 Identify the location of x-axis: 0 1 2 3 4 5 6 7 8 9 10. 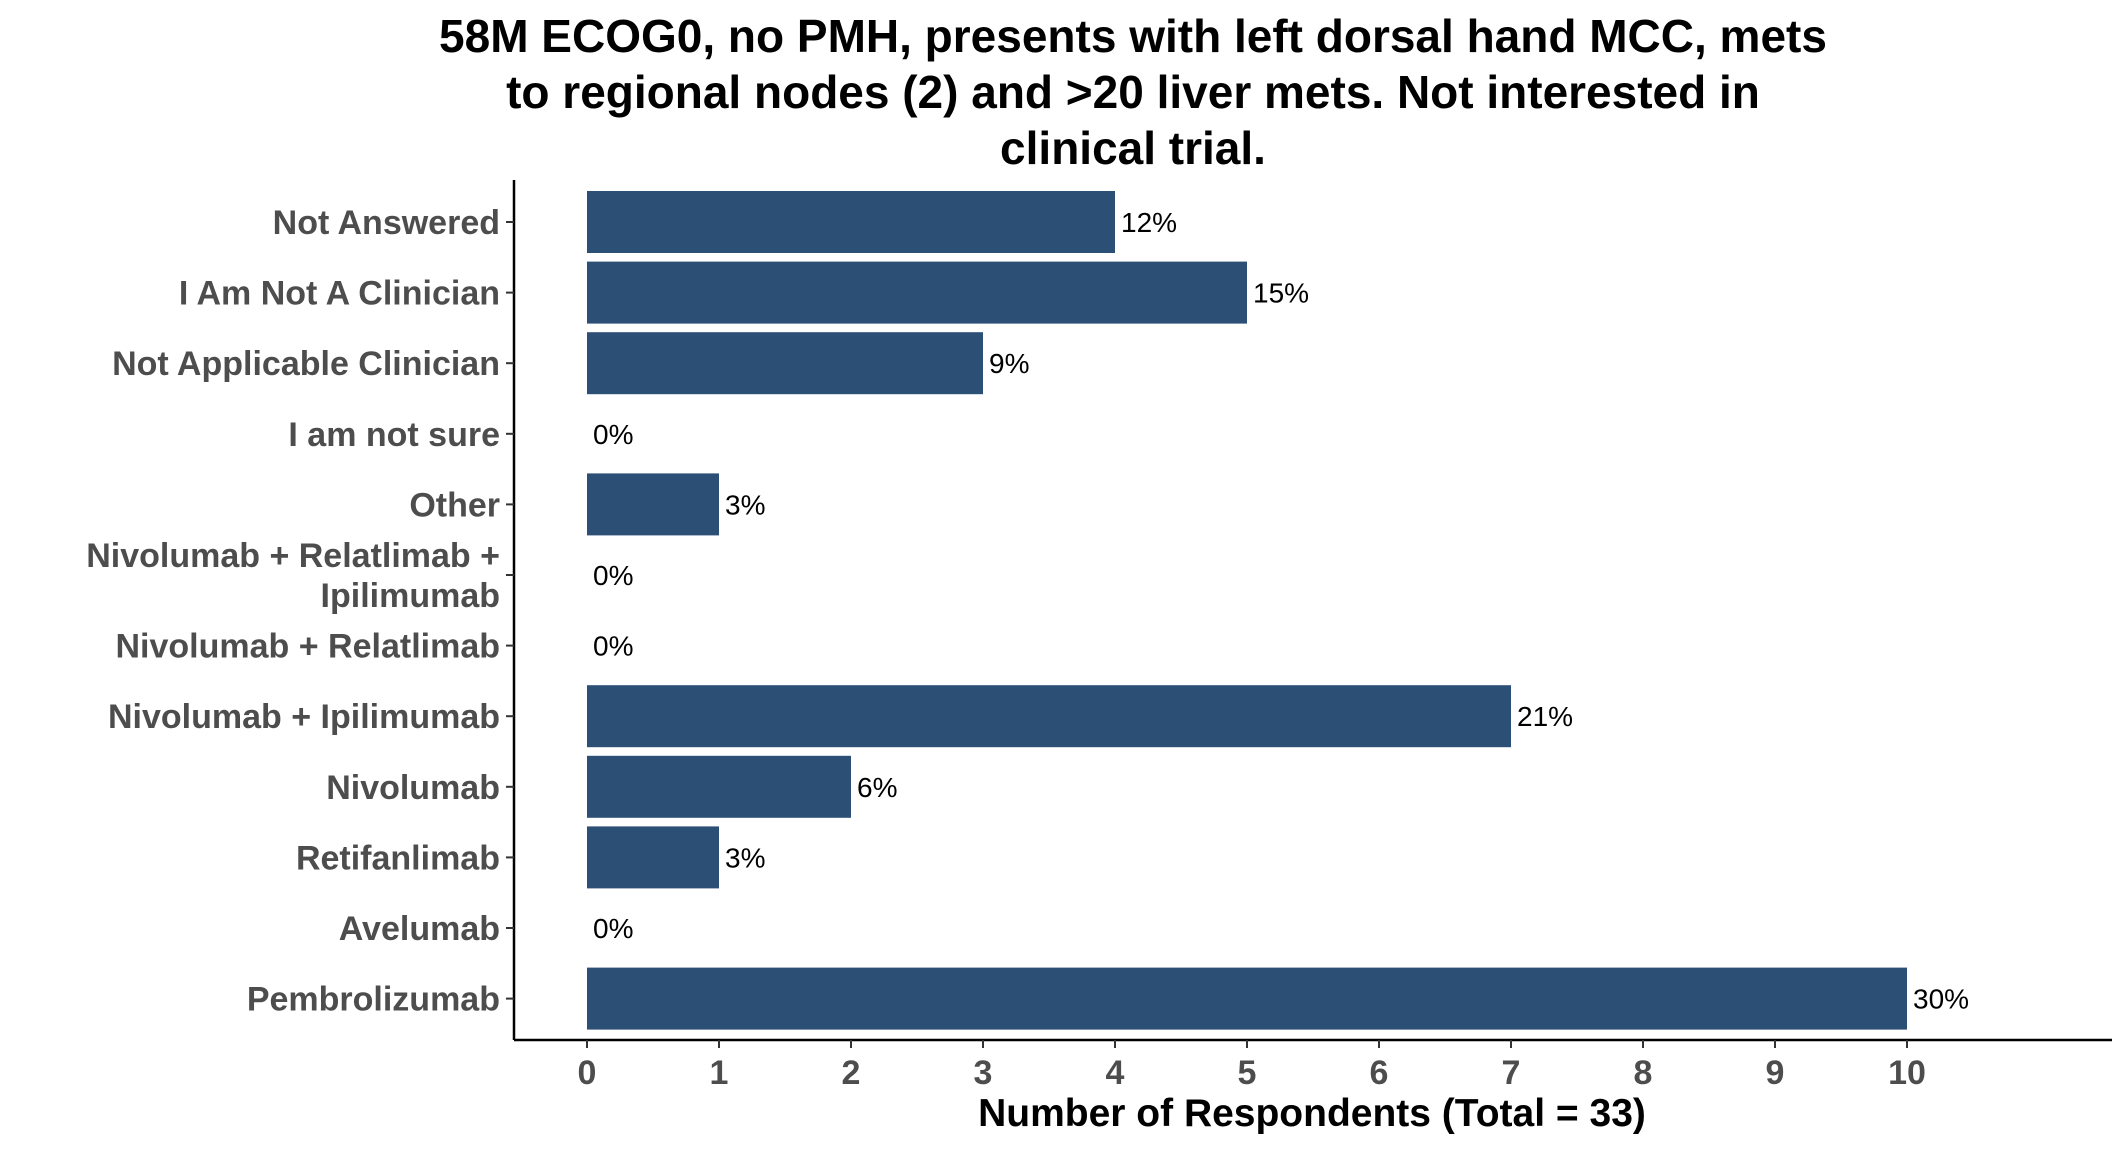
(1313, 1065).